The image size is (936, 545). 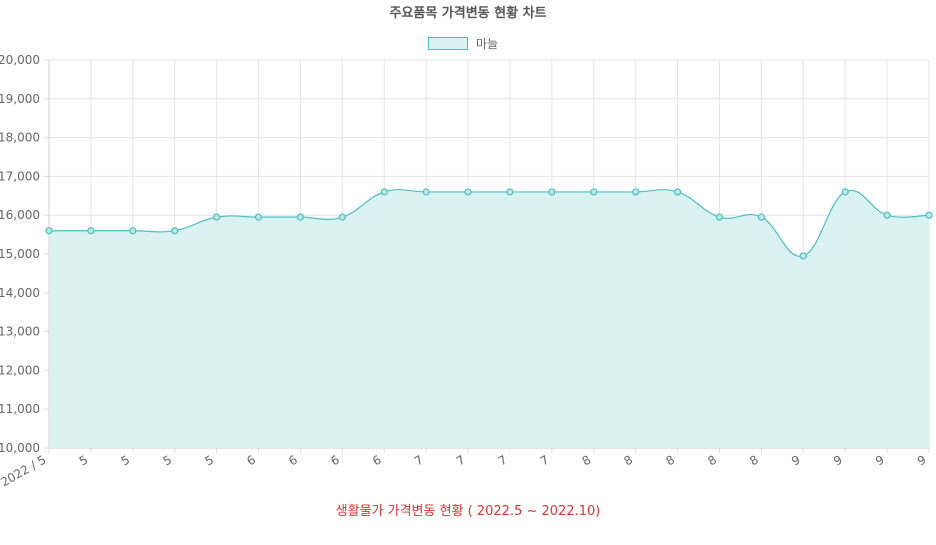 I want to click on y-tick-label: 17,000, so click(x=20, y=176).